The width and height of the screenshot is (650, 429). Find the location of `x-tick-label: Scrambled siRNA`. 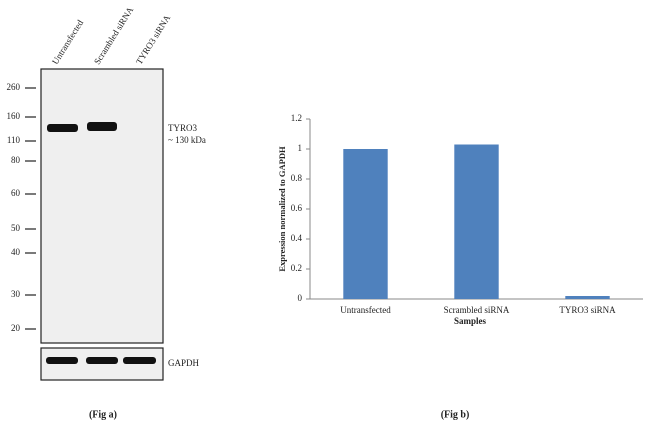

x-tick-label: Scrambled siRNA is located at coordinates (477, 310).